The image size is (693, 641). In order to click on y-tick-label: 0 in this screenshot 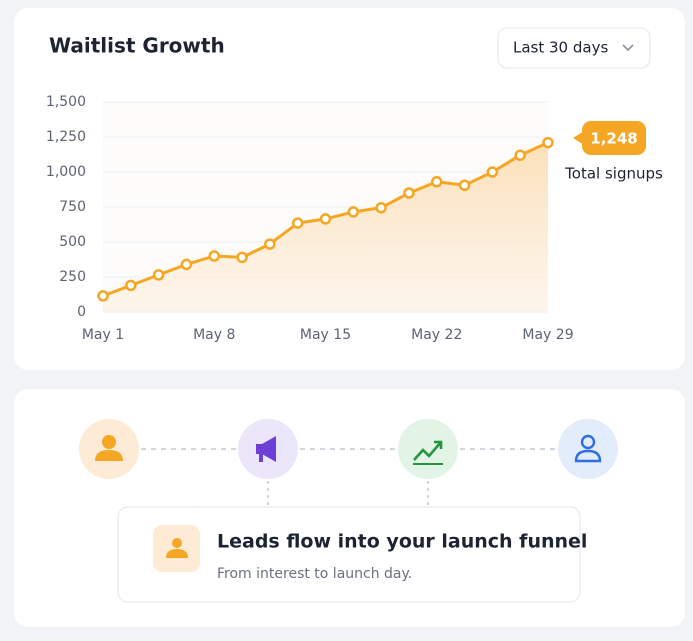, I will do `click(81, 312)`.